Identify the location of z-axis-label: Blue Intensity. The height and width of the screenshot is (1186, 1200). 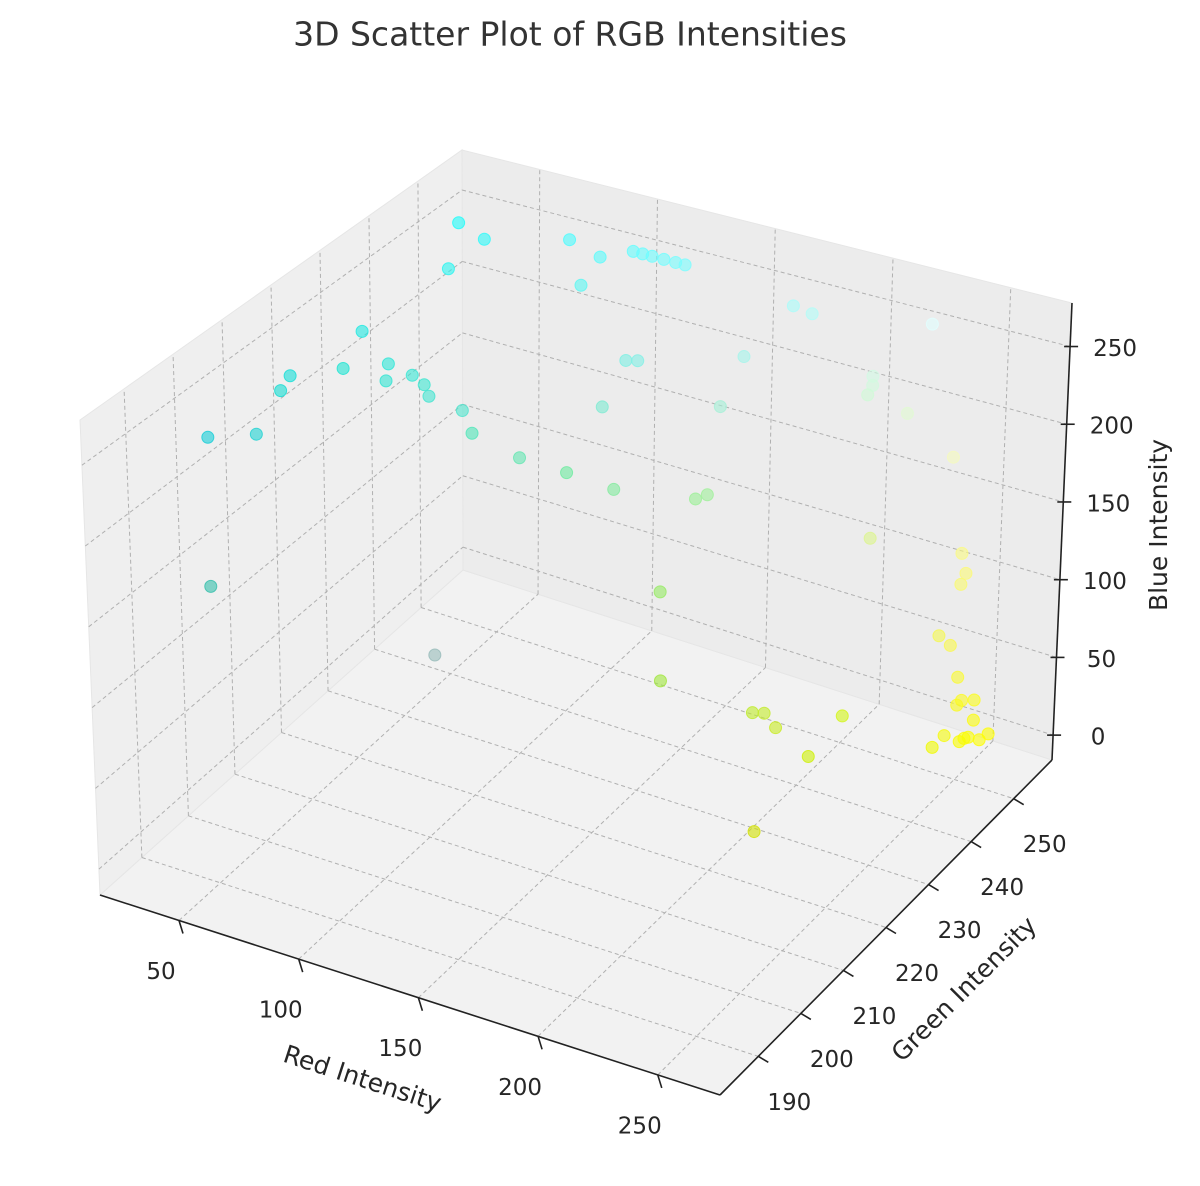
(1158, 525).